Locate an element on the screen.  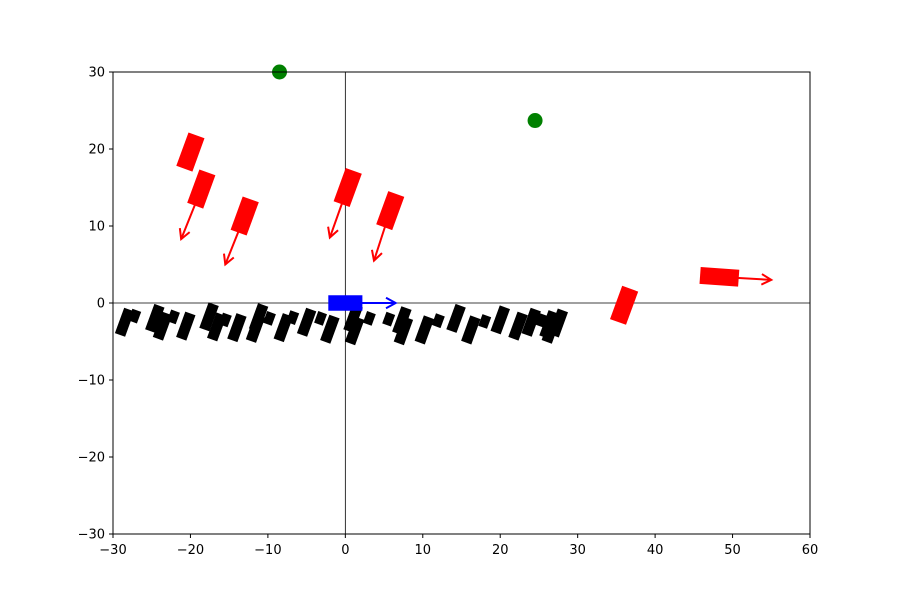
x-tick-label: −30 is located at coordinates (112, 550).